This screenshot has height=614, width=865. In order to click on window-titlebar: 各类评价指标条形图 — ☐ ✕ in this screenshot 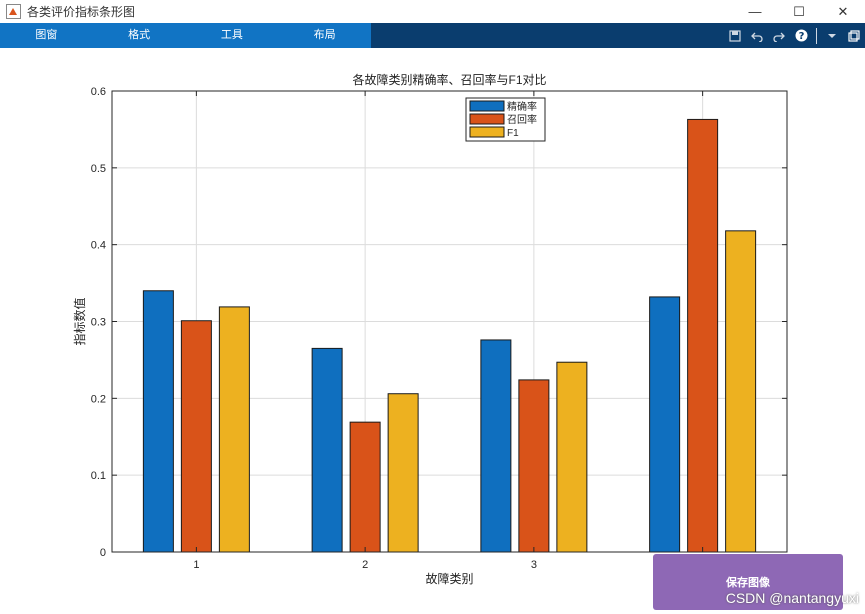, I will do `click(432, 11)`.